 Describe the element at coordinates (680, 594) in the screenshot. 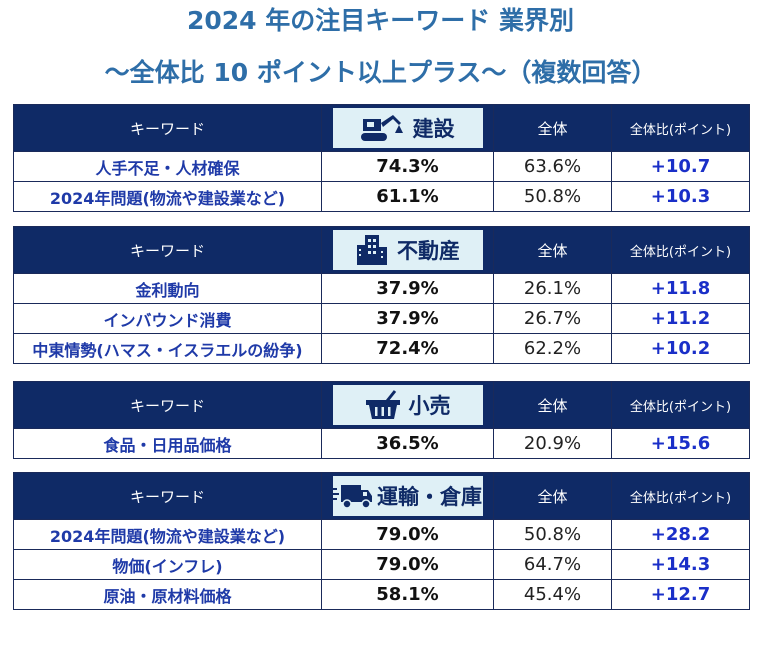

I see `diff-cell: +12.7` at that location.